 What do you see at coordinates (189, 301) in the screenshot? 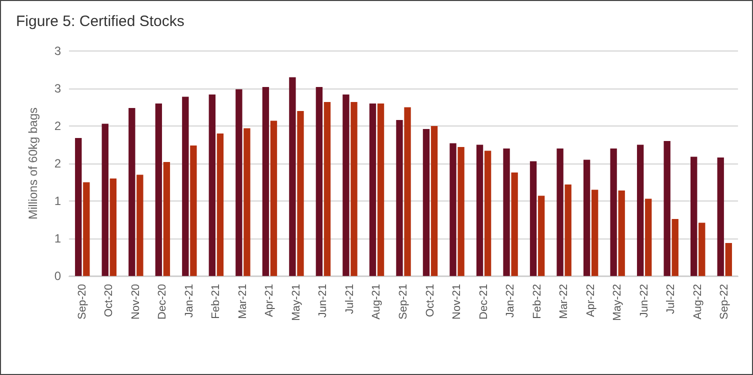
I see `x-tick-label: Jan-21` at bounding box center [189, 301].